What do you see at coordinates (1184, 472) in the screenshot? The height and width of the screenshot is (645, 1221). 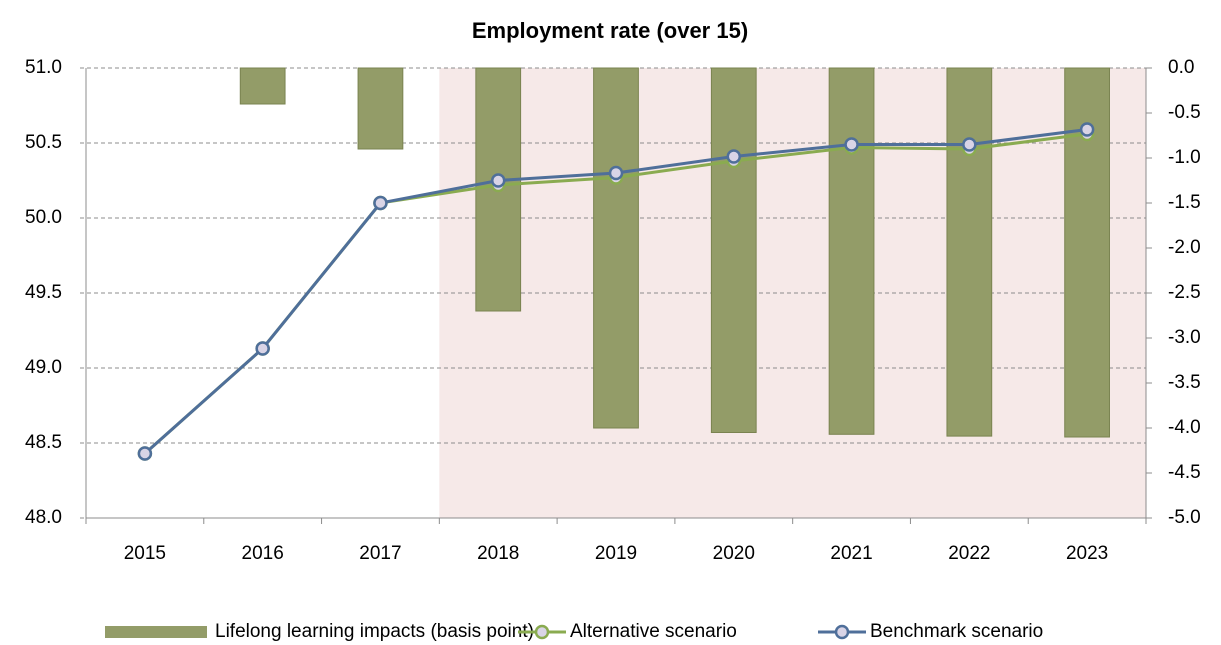 I see `y2-tick-label: -4.5` at bounding box center [1184, 472].